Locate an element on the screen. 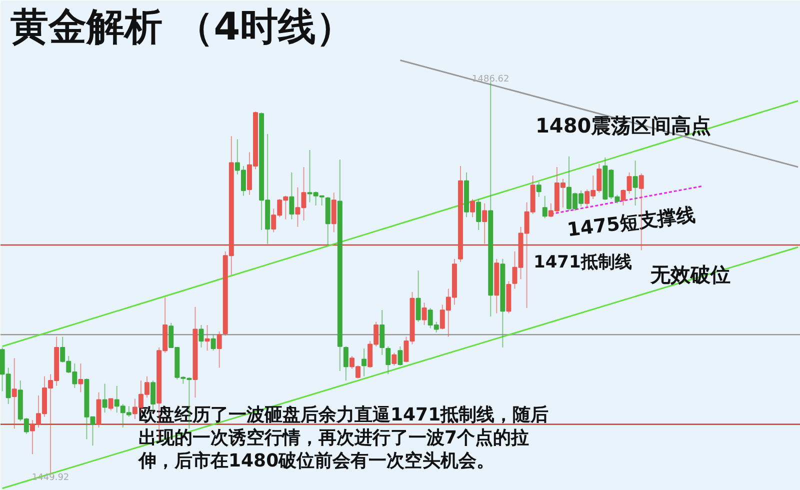  annotation: 1449.92 is located at coordinates (51, 478).